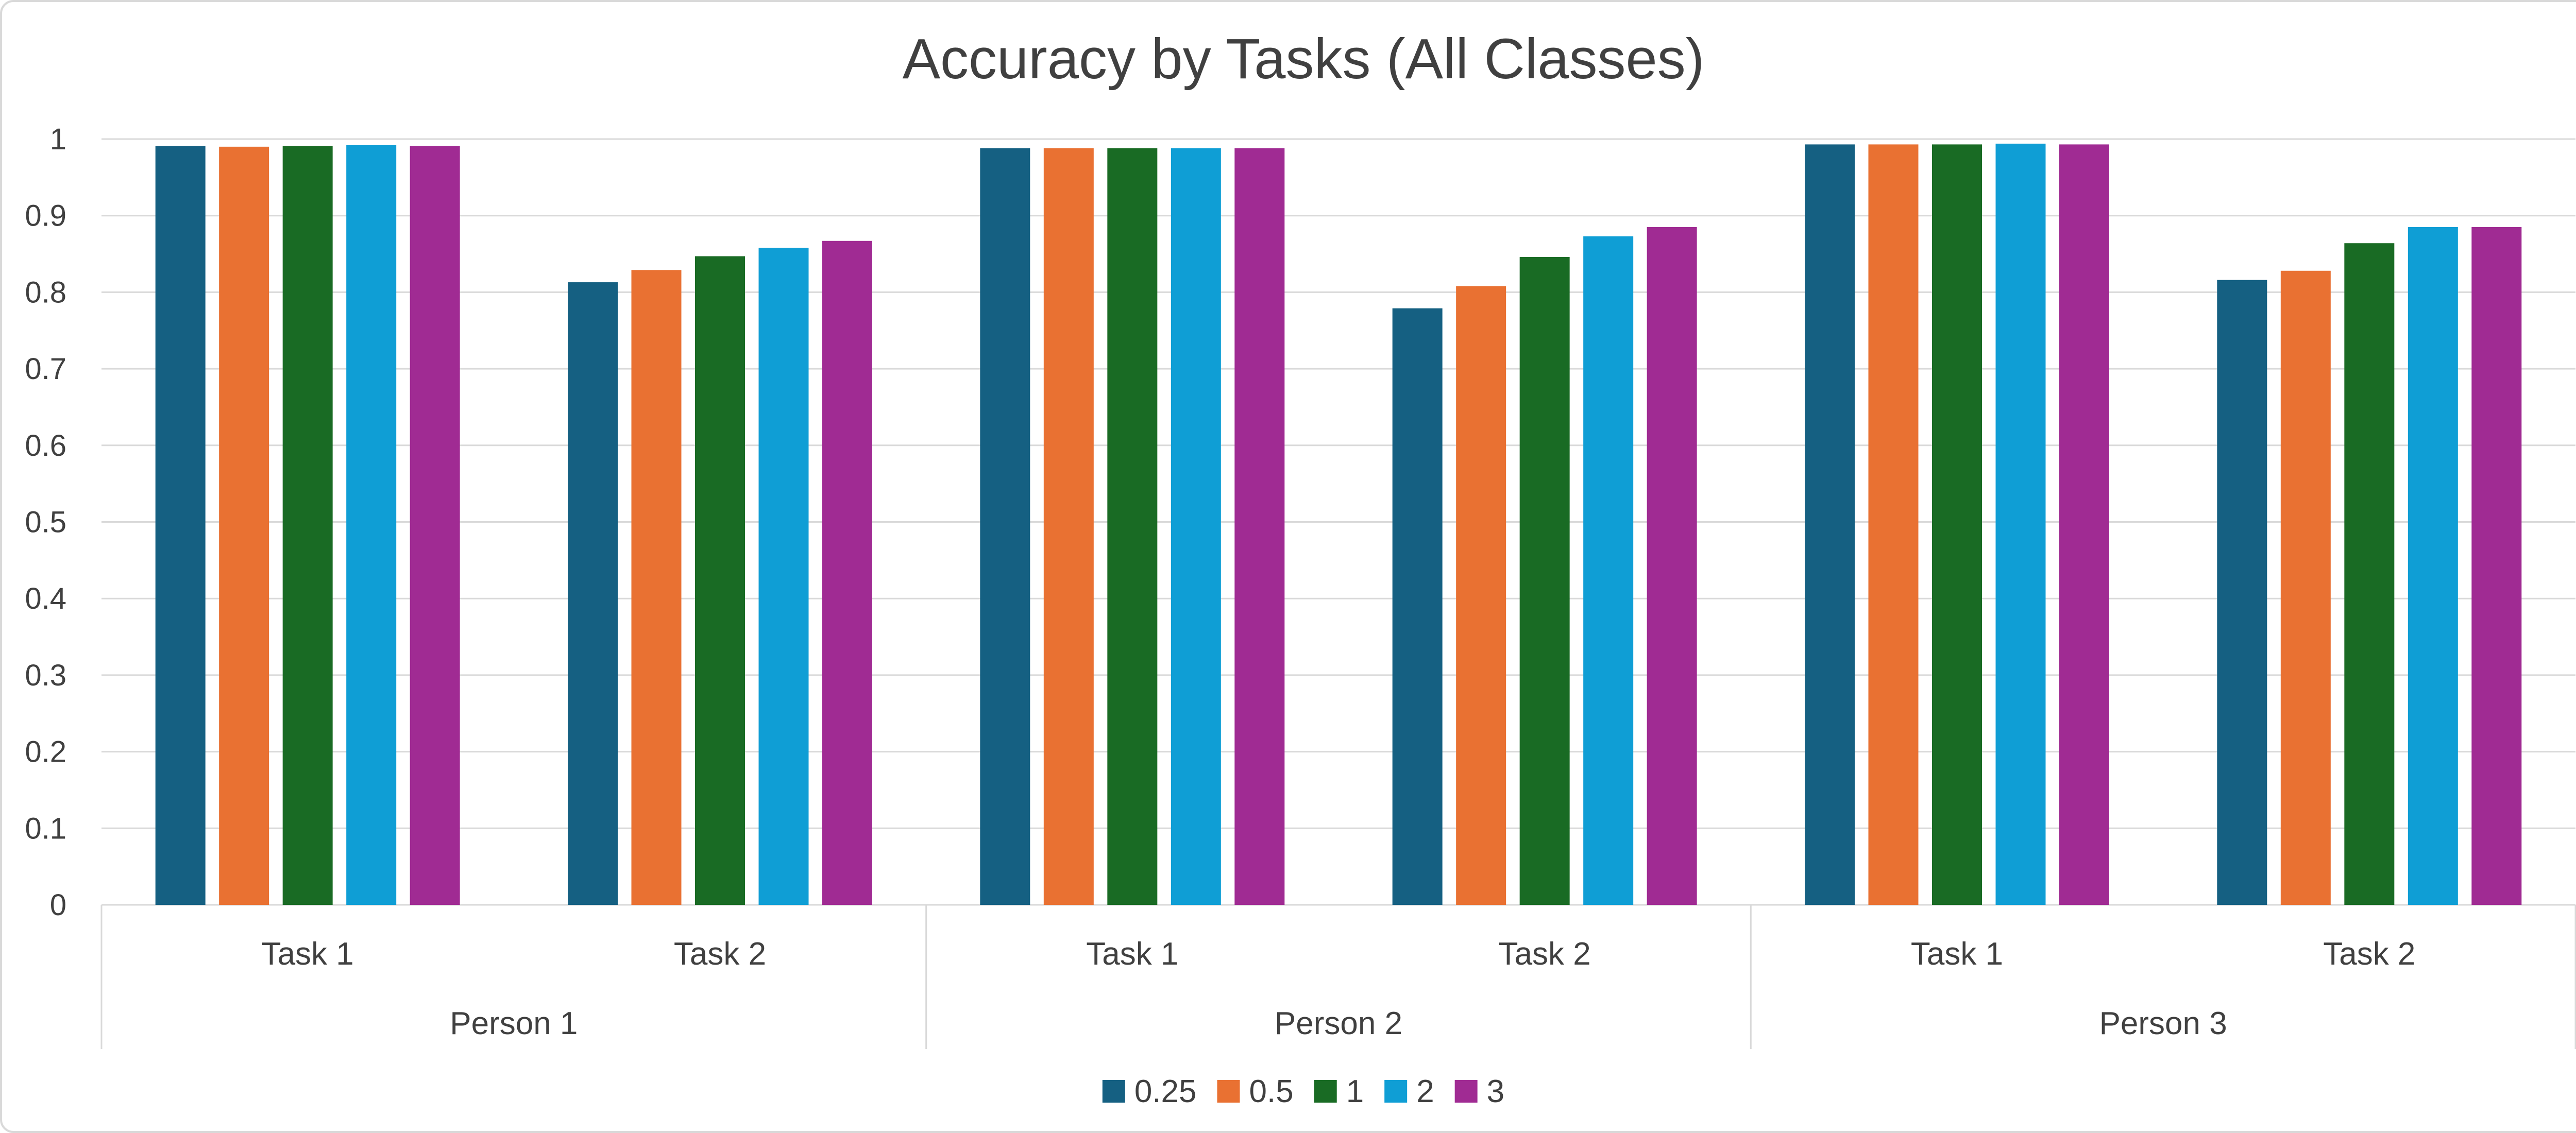  What do you see at coordinates (2163, 1023) in the screenshot?
I see `x-group-label: Person 3` at bounding box center [2163, 1023].